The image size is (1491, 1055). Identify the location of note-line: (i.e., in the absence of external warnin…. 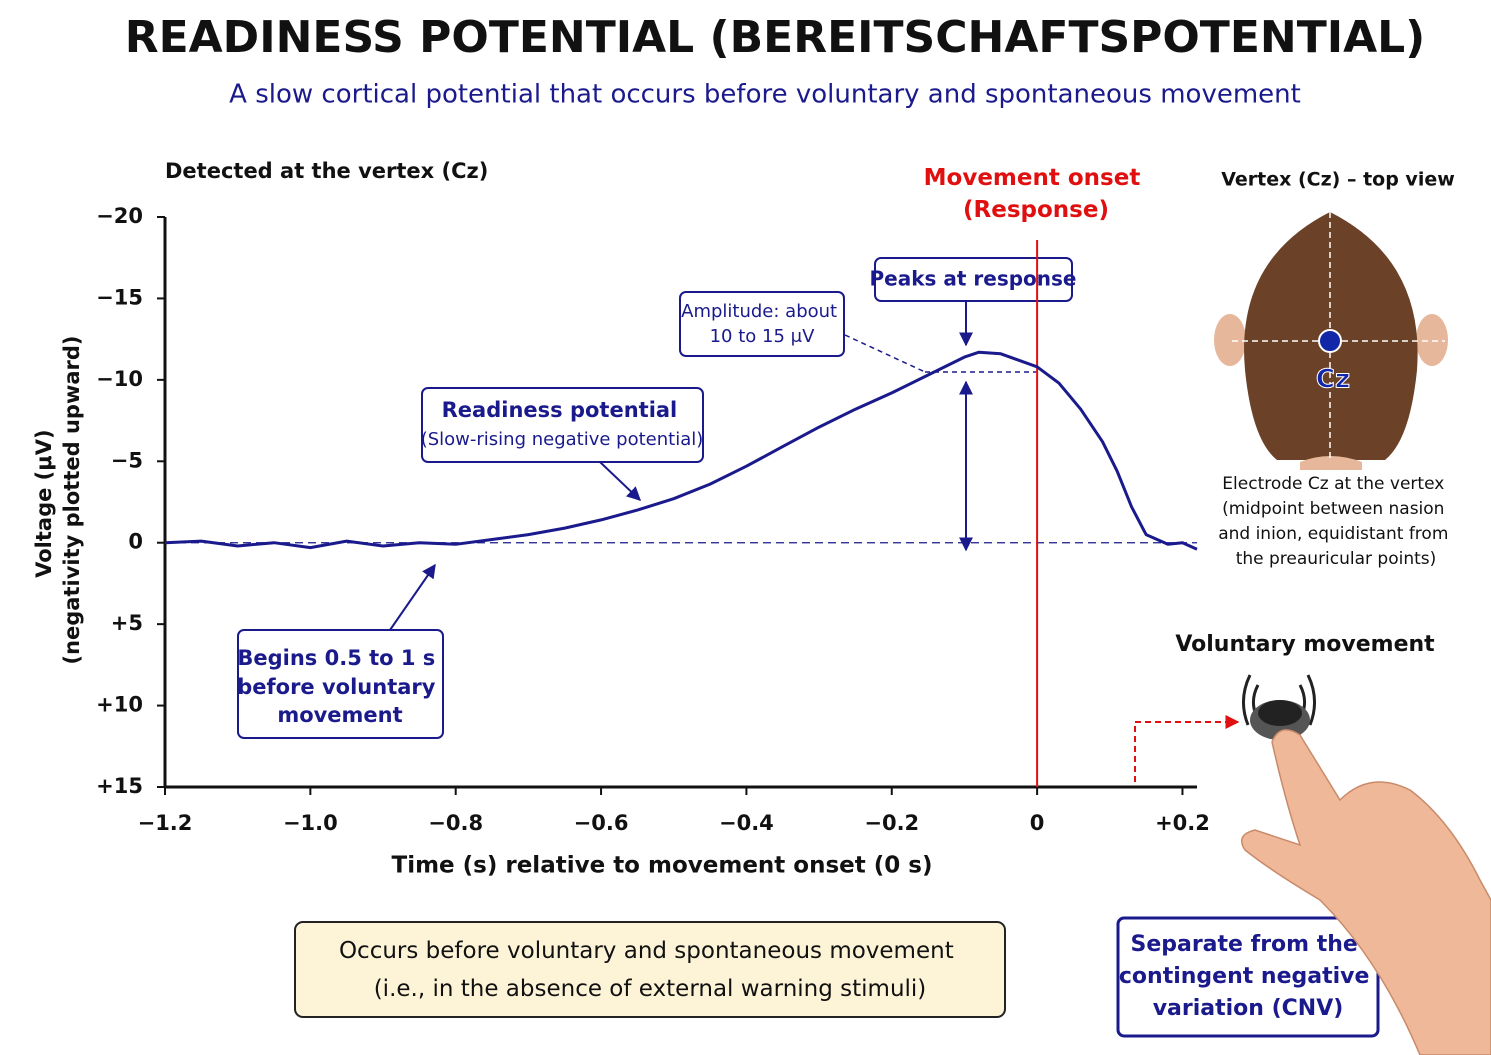
(650, 989).